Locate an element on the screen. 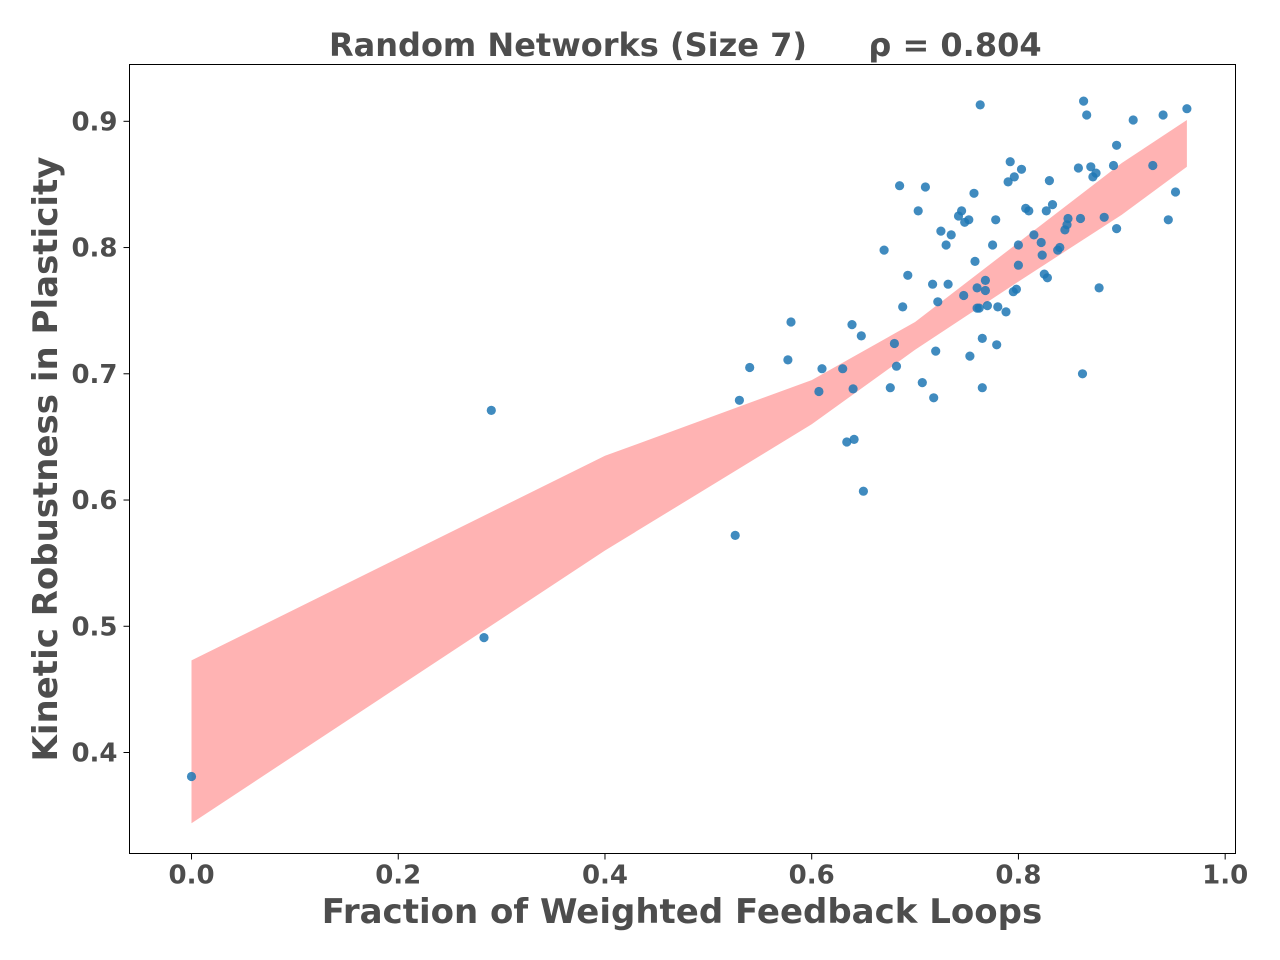 The width and height of the screenshot is (1280, 960). x-tick-label: 1.0 is located at coordinates (1225, 876).